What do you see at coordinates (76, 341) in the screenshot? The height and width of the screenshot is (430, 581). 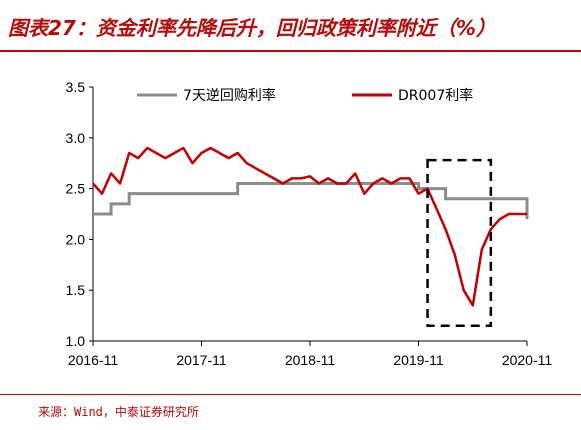 I see `y-tick-label: 1.0` at bounding box center [76, 341].